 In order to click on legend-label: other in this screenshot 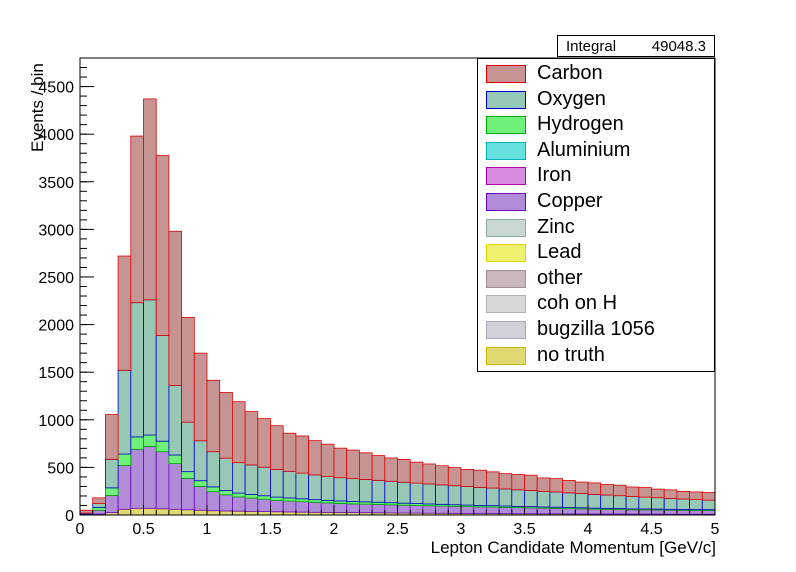, I will do `click(560, 277)`.